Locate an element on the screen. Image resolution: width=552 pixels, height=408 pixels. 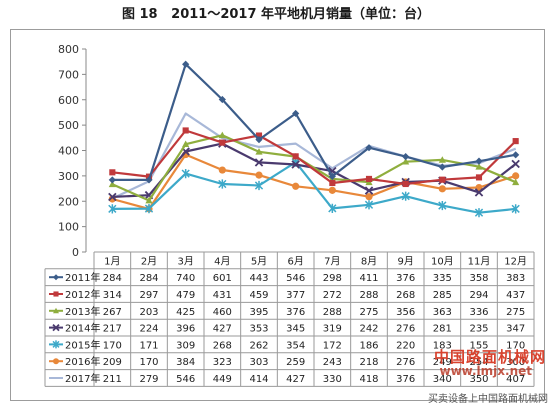
data-table-cell: 363 is located at coordinates (442, 312).